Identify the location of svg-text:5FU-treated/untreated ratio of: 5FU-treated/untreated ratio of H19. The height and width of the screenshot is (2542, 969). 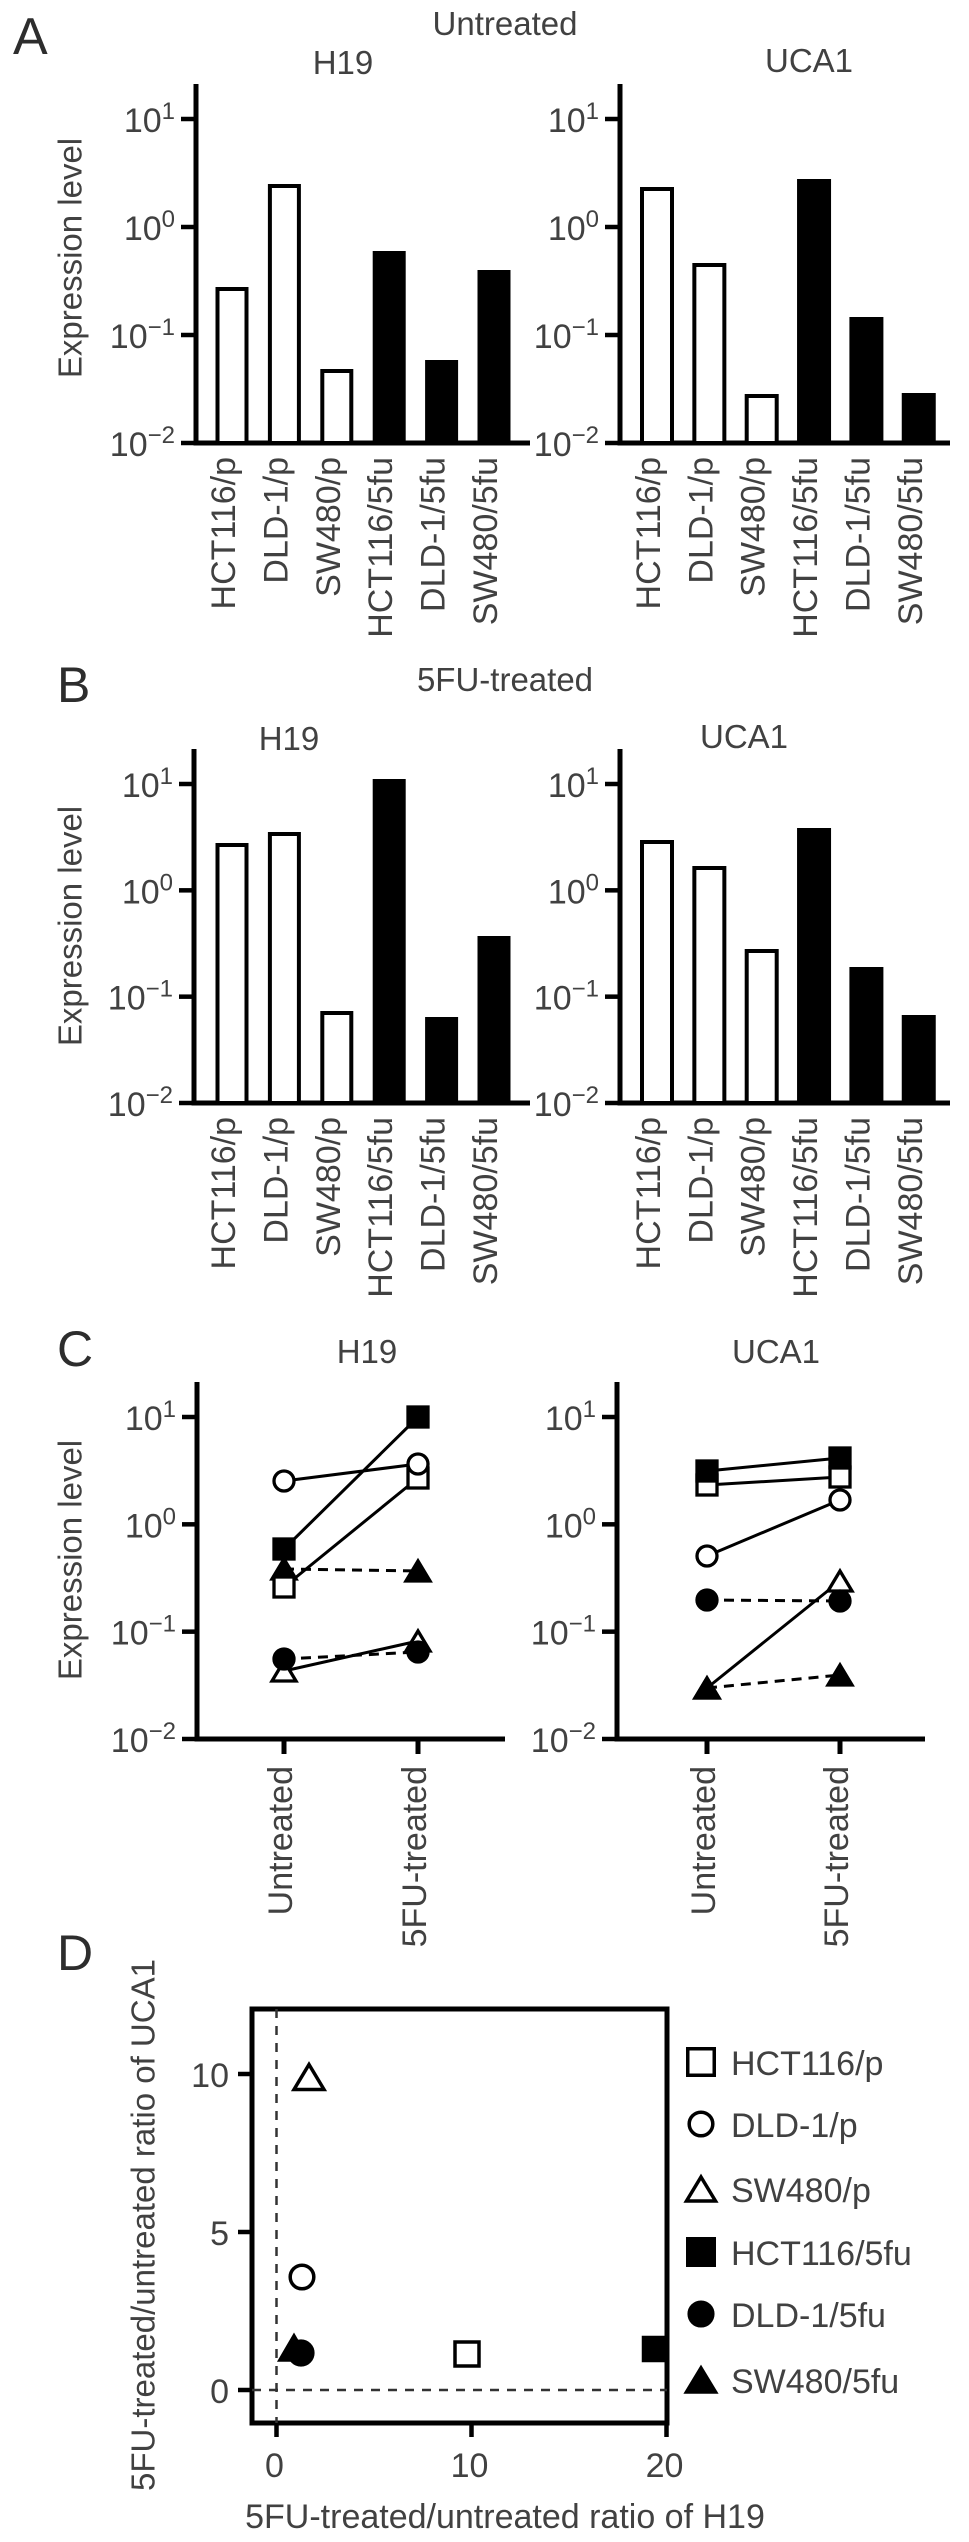
(505, 2517).